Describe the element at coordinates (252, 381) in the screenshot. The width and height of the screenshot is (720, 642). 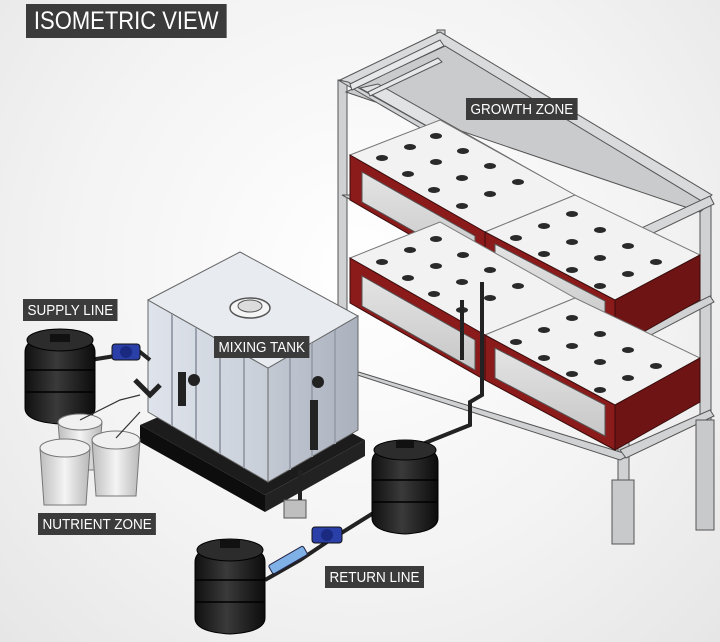
I see `mixing-tank` at that location.